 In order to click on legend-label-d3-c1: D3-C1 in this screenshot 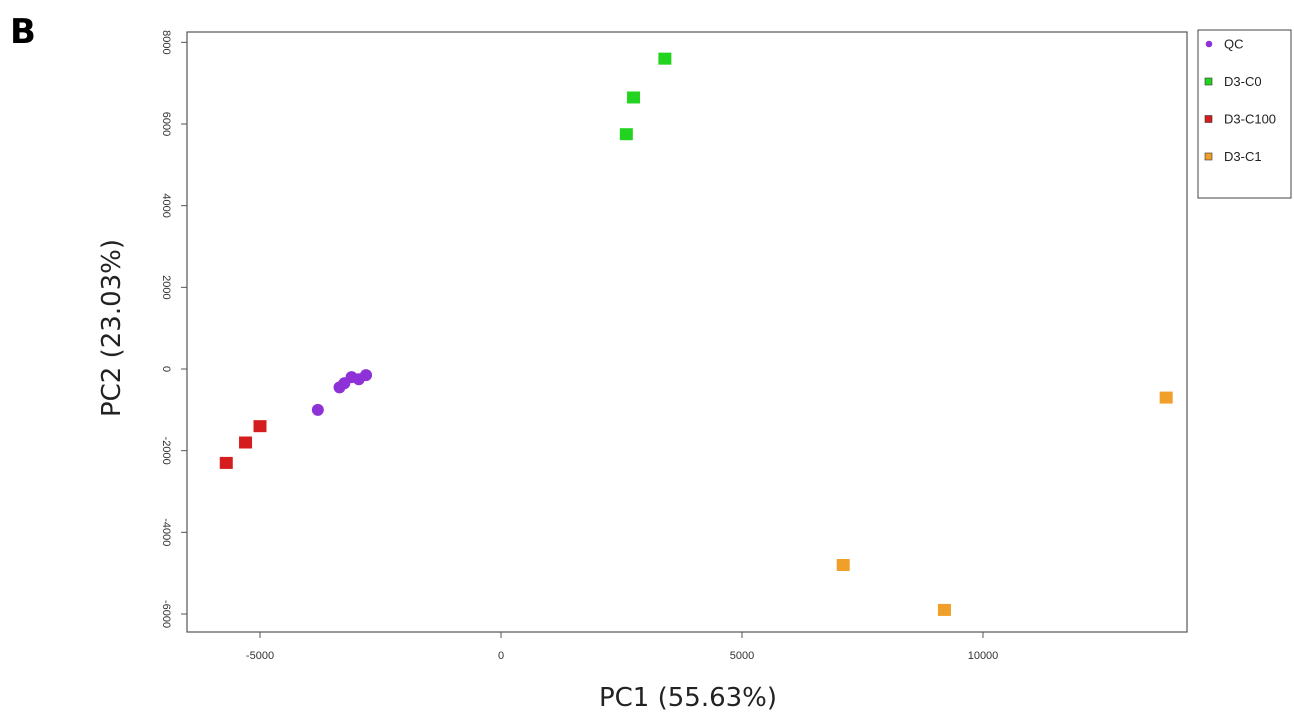, I will do `click(1243, 156)`.